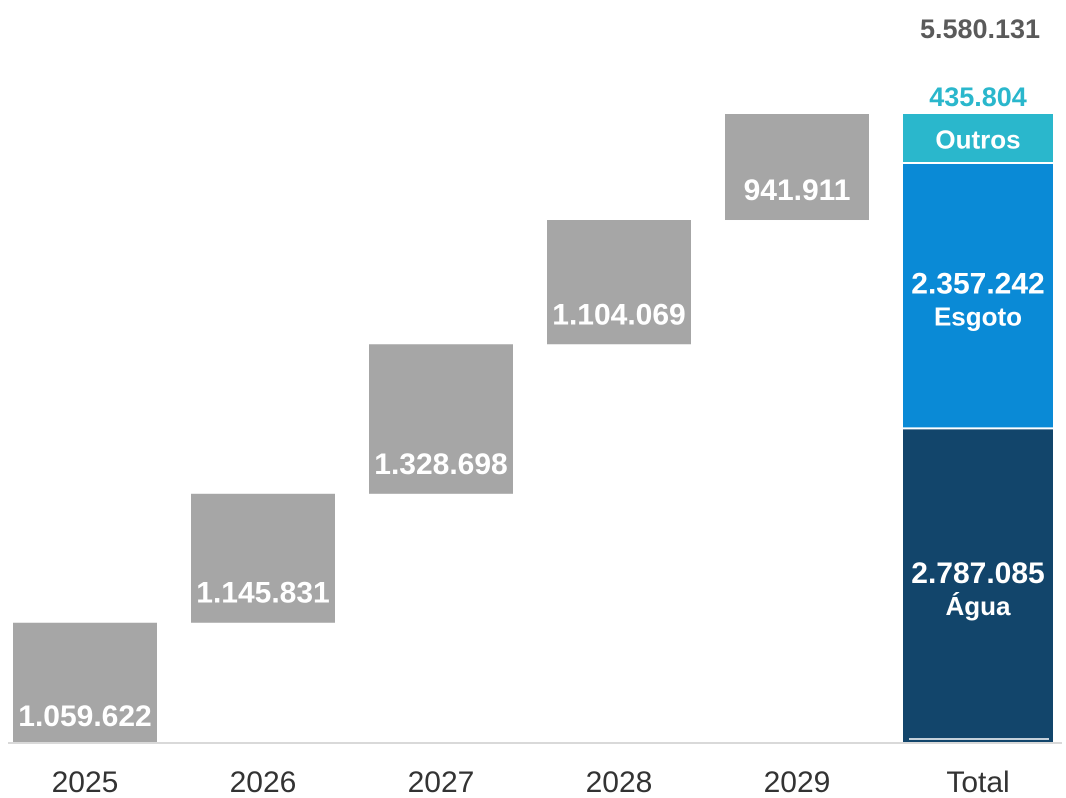  Describe the element at coordinates (441, 782) in the screenshot. I see `x-tick-label: 2027` at that location.